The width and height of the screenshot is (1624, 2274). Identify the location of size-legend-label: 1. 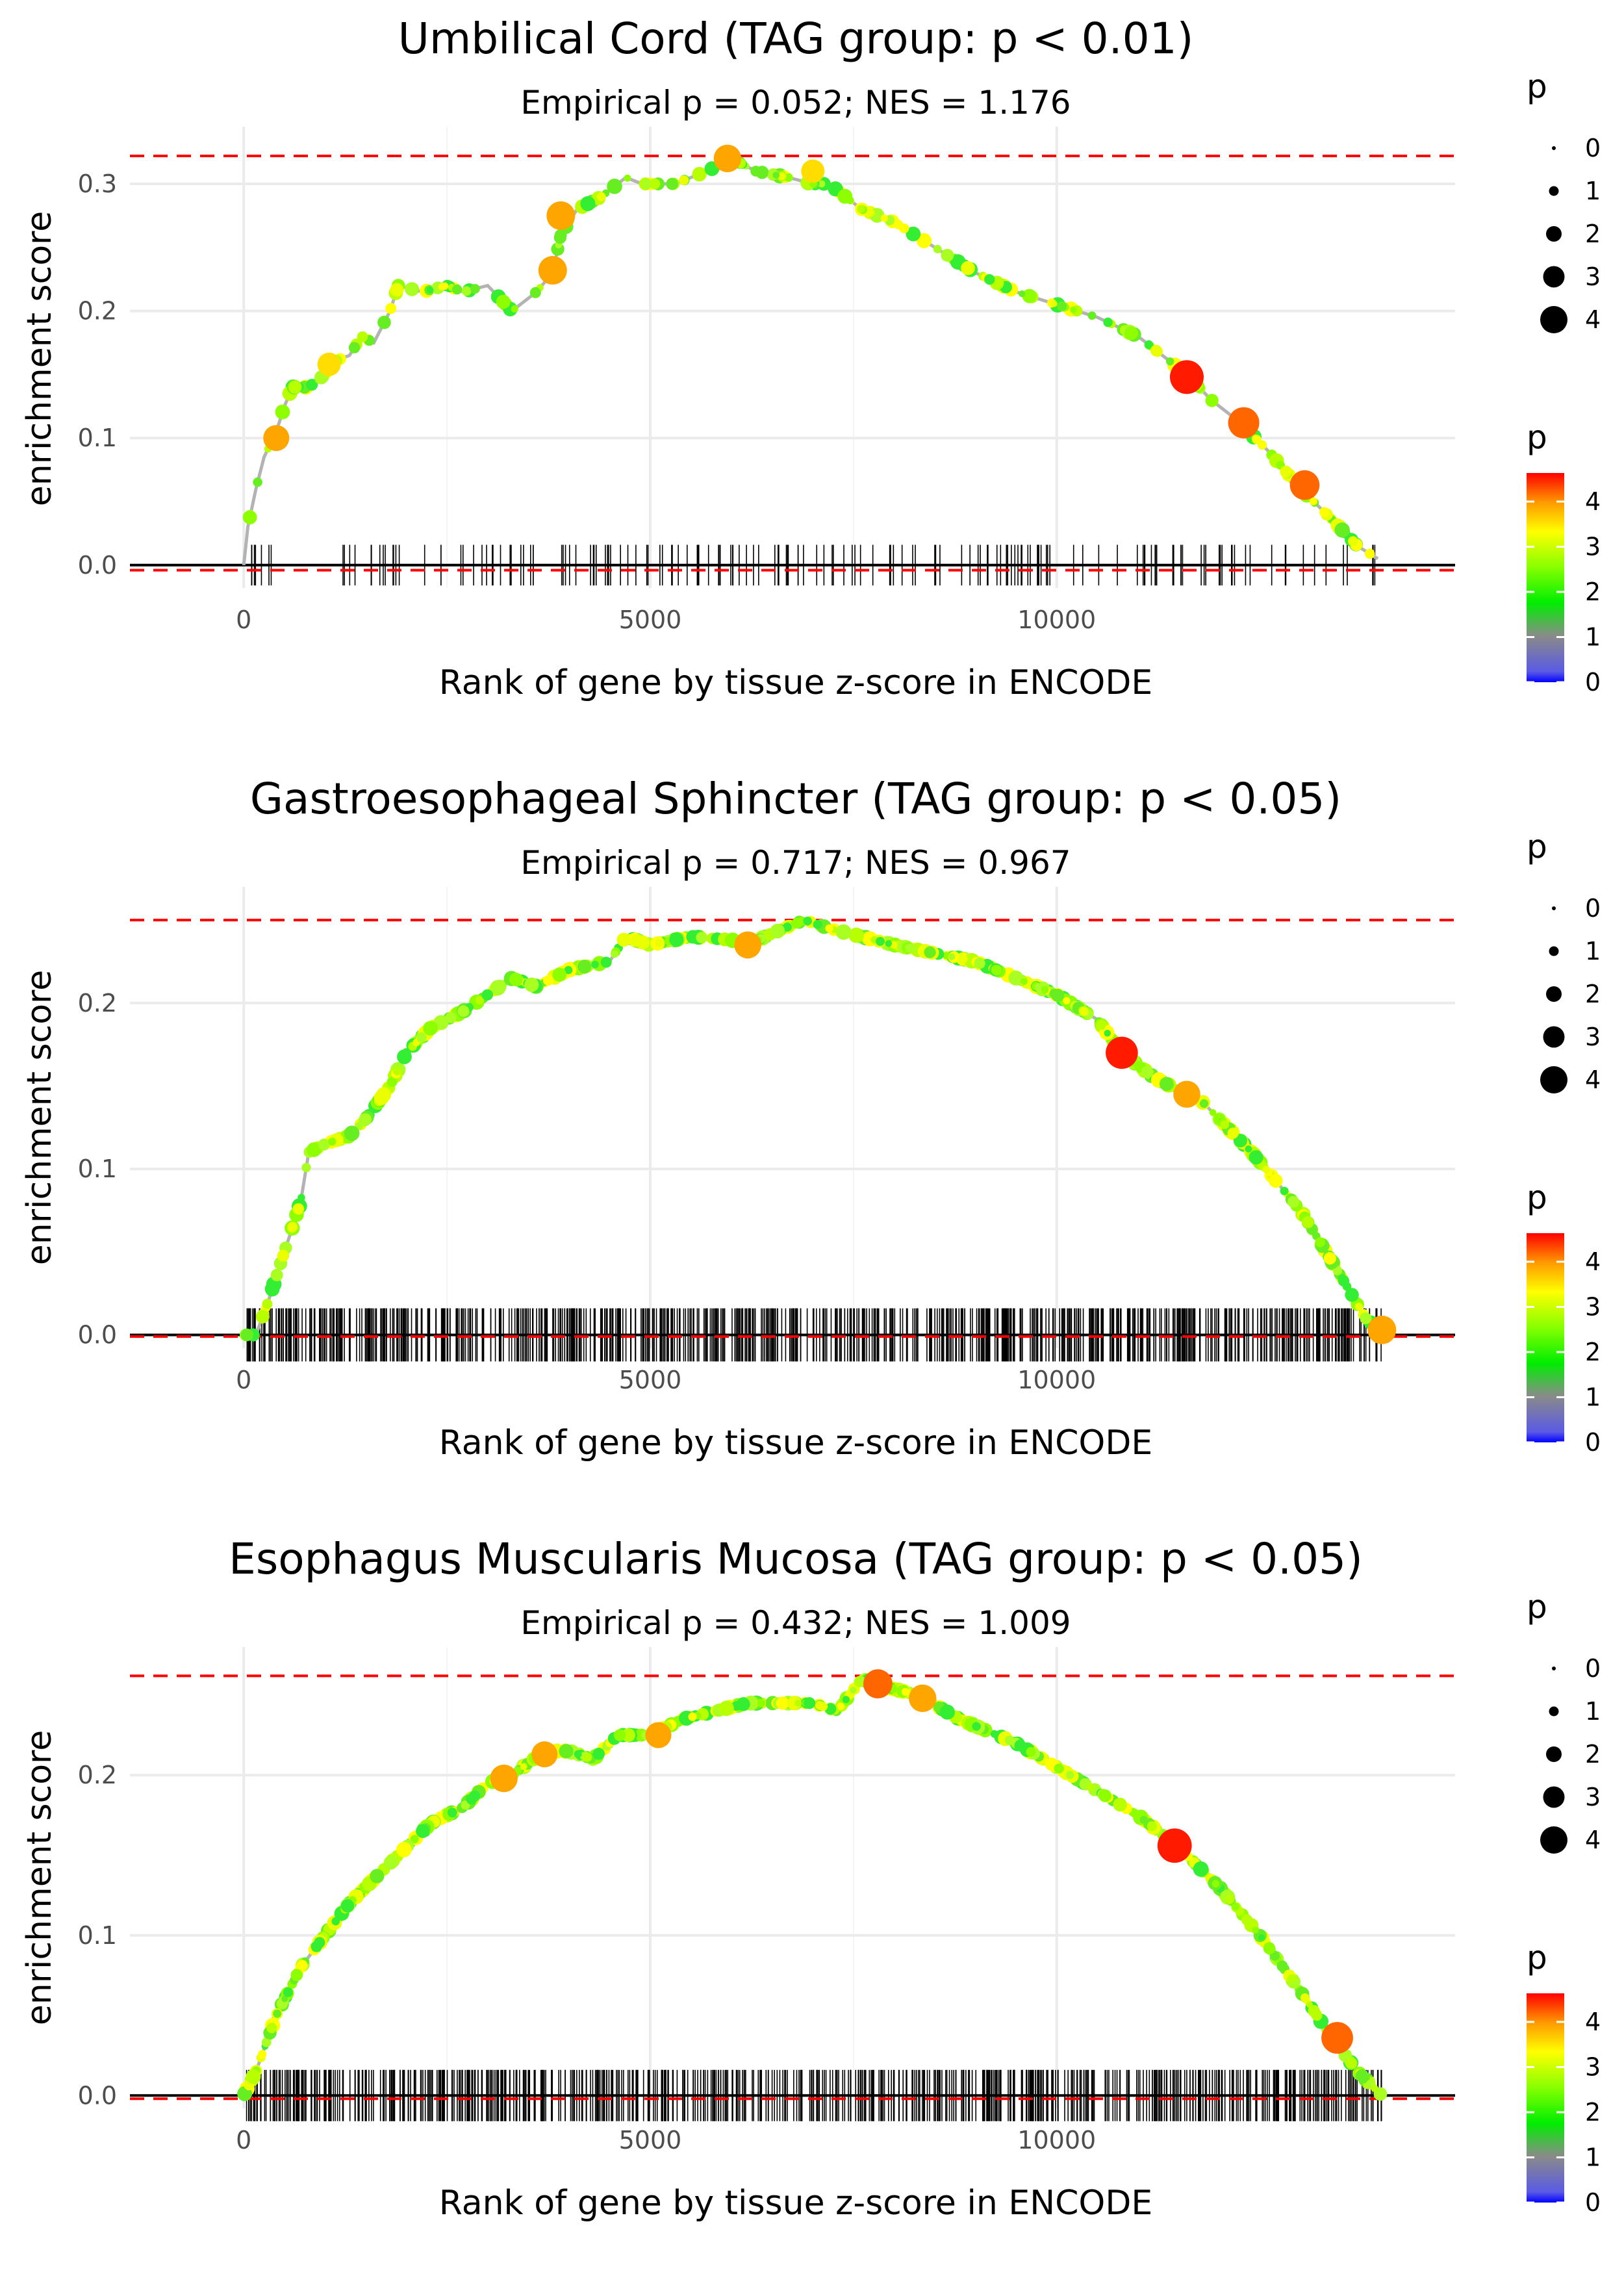
(1593, 1711).